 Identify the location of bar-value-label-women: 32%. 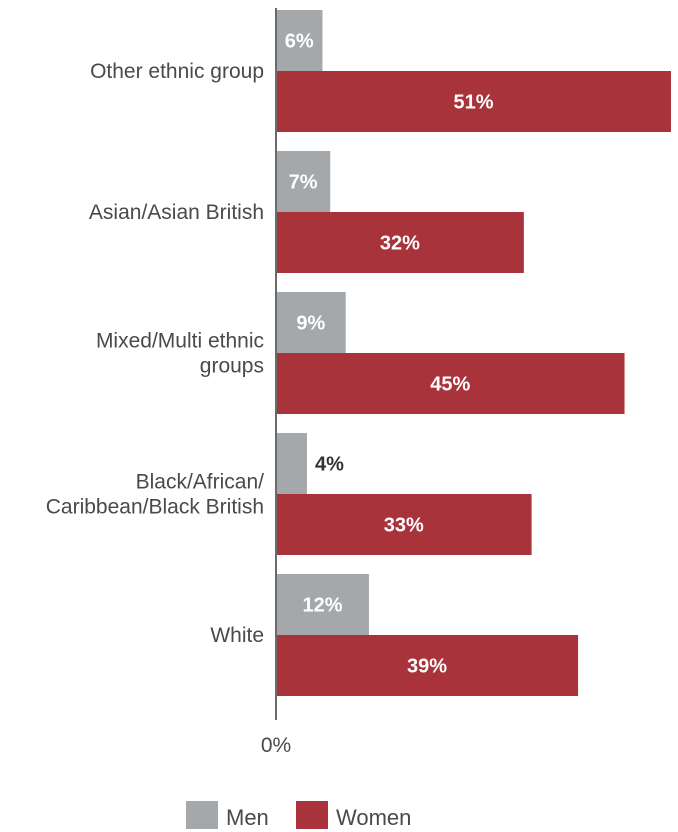
(400, 244).